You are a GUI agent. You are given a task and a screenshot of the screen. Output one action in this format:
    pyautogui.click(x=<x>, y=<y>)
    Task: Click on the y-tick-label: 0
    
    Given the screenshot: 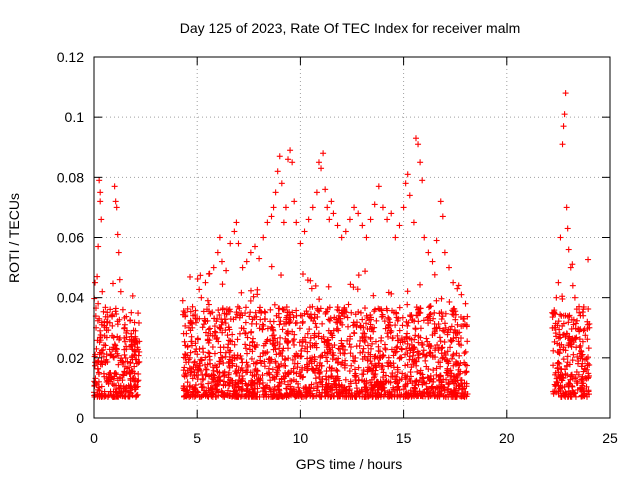 What is the action you would take?
    pyautogui.click(x=80, y=418)
    